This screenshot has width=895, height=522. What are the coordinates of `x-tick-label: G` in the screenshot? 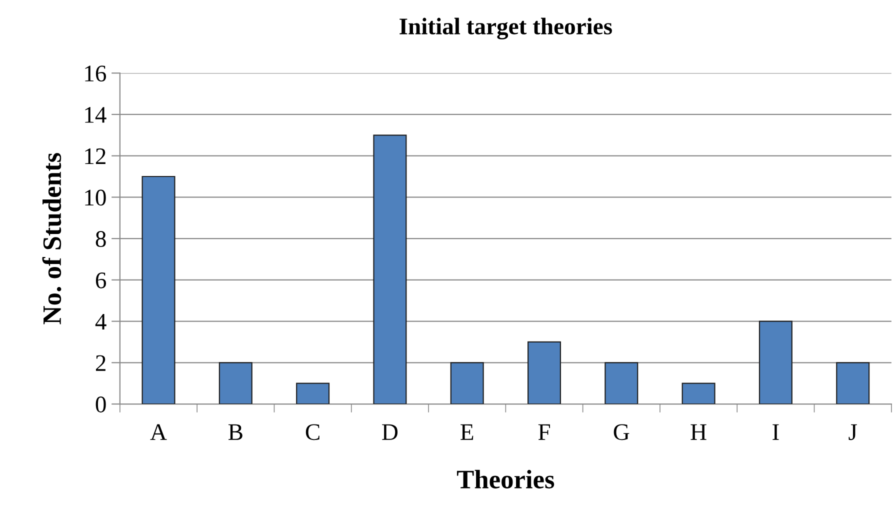 It's located at (622, 432).